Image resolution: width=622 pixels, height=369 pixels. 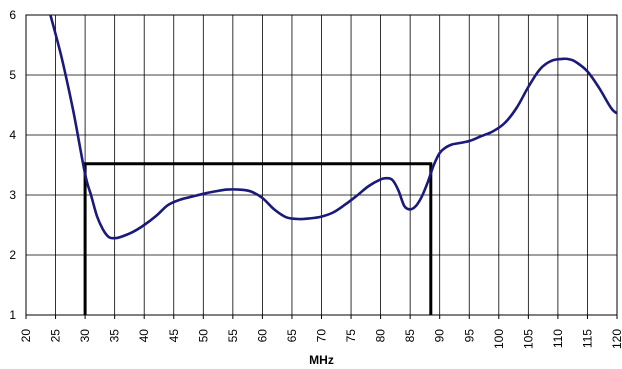 What do you see at coordinates (12, 315) in the screenshot?
I see `y-tick-label: 1` at bounding box center [12, 315].